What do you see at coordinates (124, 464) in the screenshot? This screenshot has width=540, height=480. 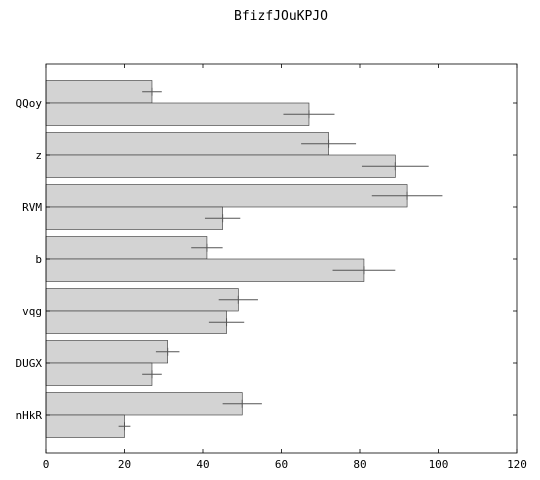 I see `x-tick-label-20: 20` at bounding box center [124, 464].